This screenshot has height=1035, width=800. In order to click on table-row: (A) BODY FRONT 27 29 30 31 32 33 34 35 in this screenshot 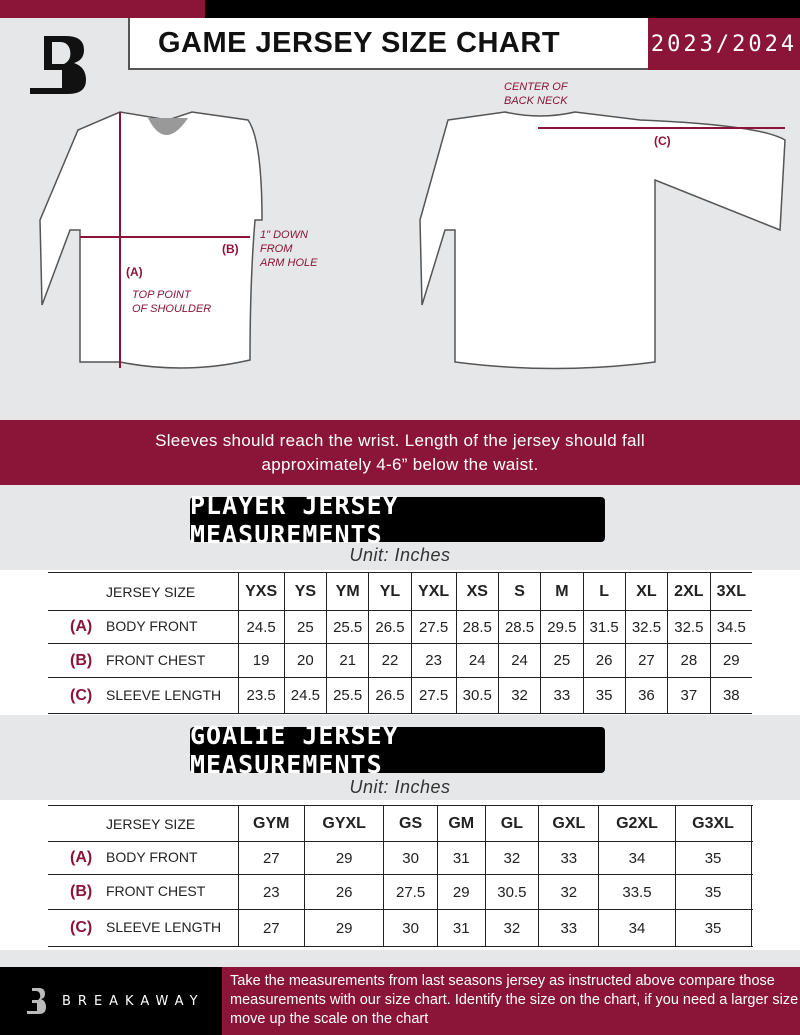, I will do `click(400, 858)`.